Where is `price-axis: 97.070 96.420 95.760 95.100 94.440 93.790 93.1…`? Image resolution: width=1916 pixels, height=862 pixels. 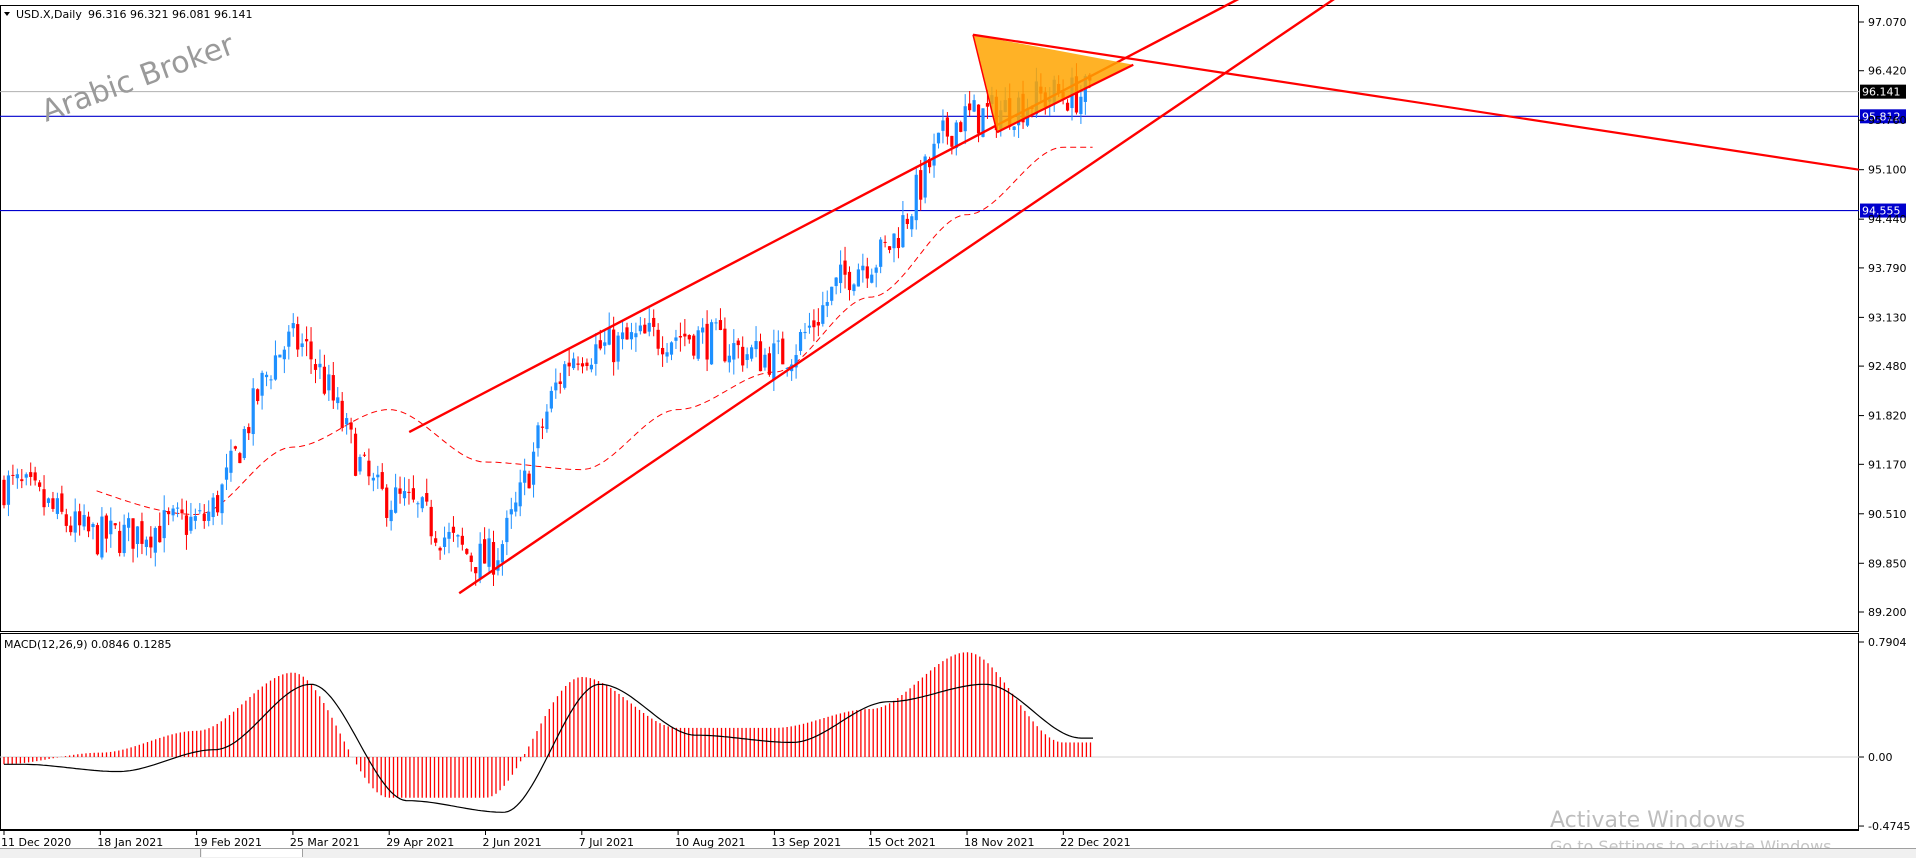
price-axis: 97.070 96.420 95.760 95.100 94.440 93.790 93.1… is located at coordinates (1884, 424).